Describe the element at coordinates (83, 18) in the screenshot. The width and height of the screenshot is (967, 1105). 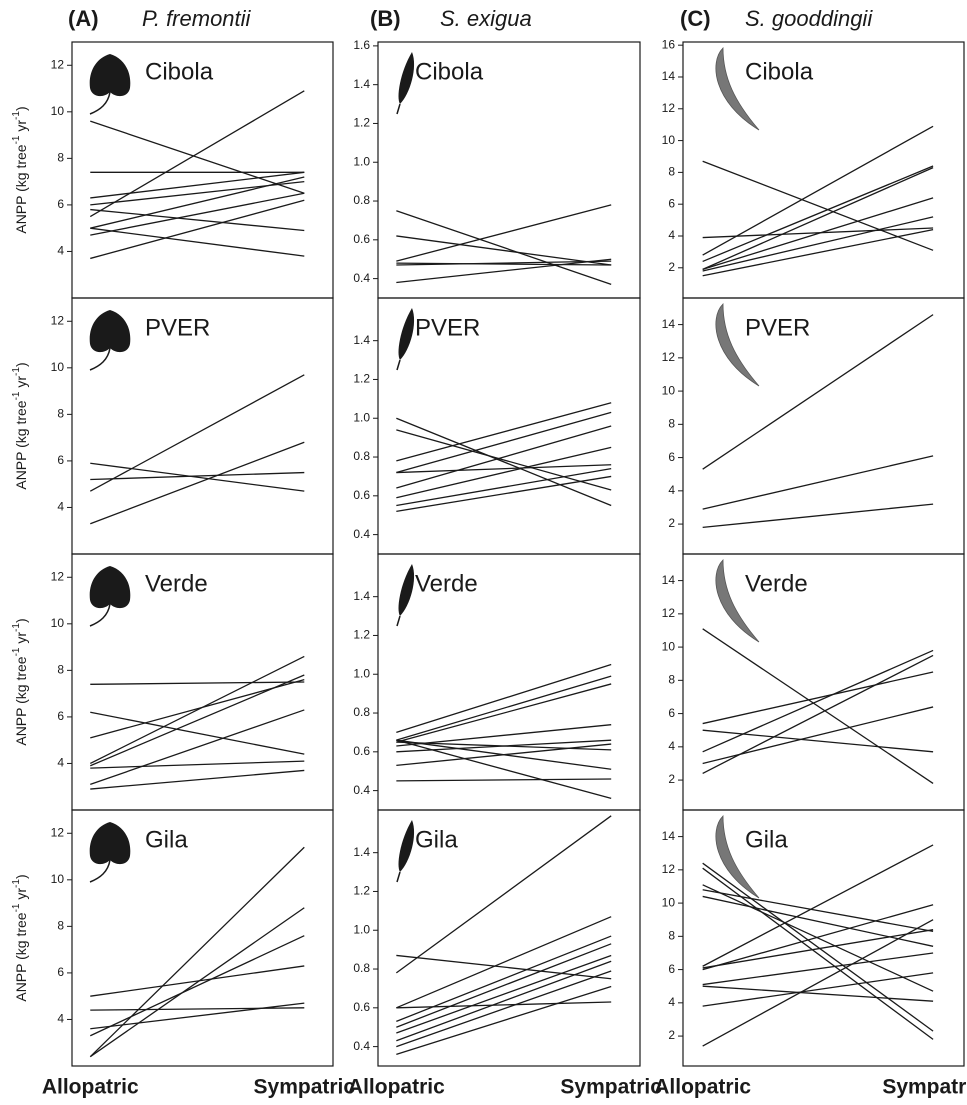
I see `panel-letter: (A)` at that location.